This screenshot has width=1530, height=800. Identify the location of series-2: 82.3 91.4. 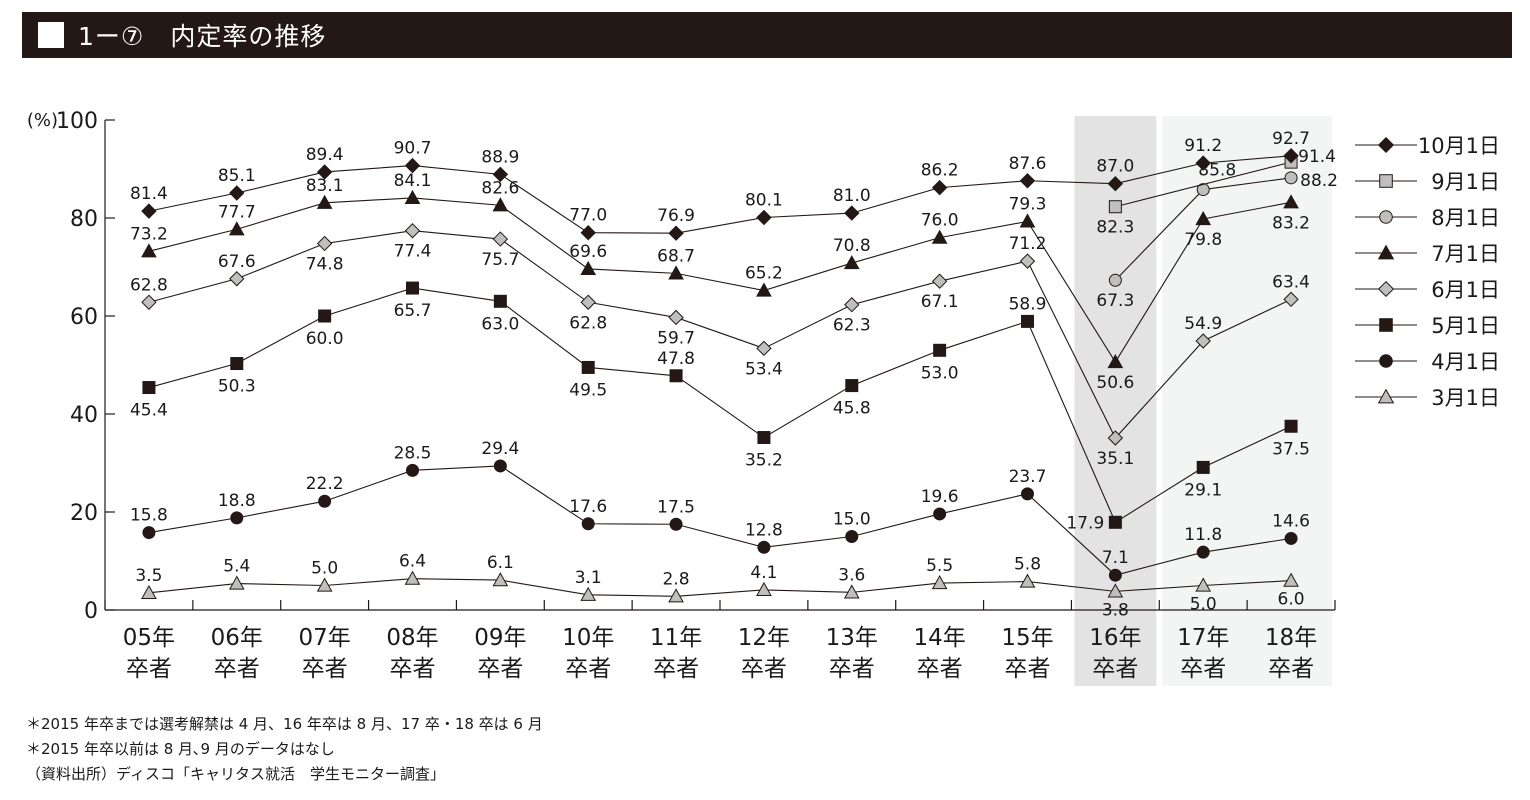
(1216, 192).